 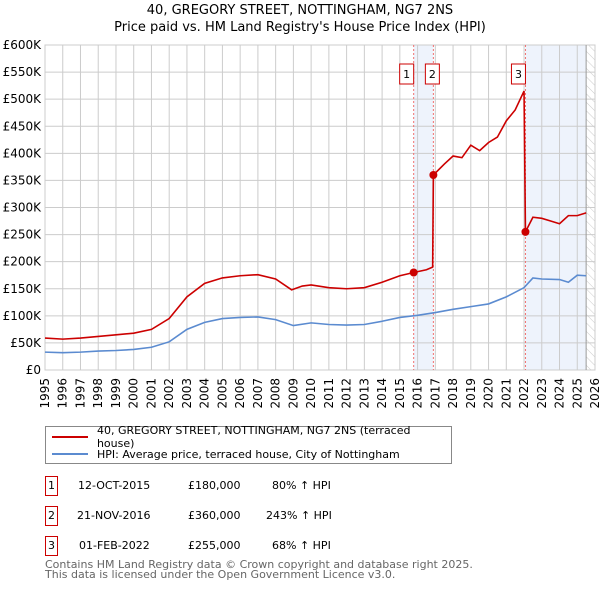 What do you see at coordinates (51, 486) in the screenshot?
I see `sale-marker: 1` at bounding box center [51, 486].